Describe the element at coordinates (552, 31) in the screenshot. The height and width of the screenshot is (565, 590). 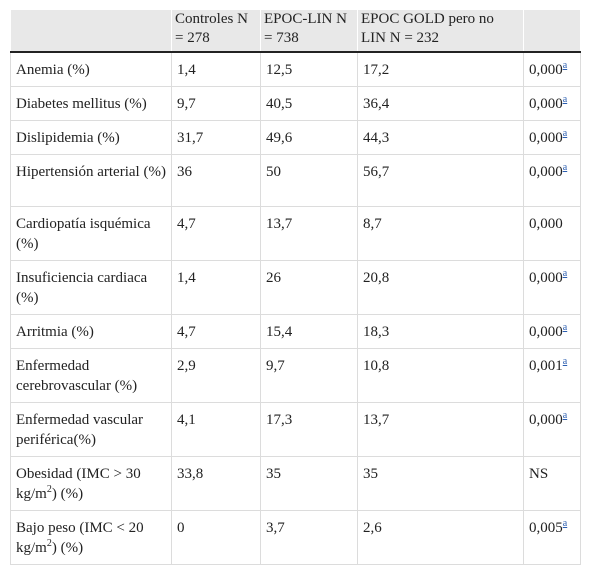
I see `header-cell-p-value` at that location.